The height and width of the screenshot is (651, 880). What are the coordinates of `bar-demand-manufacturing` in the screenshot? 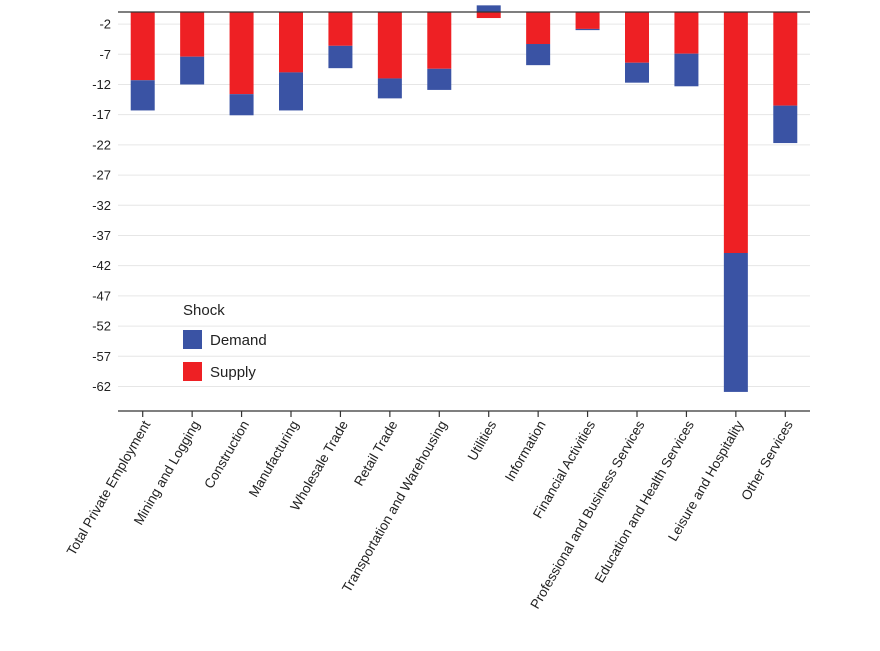 It's located at (291, 91).